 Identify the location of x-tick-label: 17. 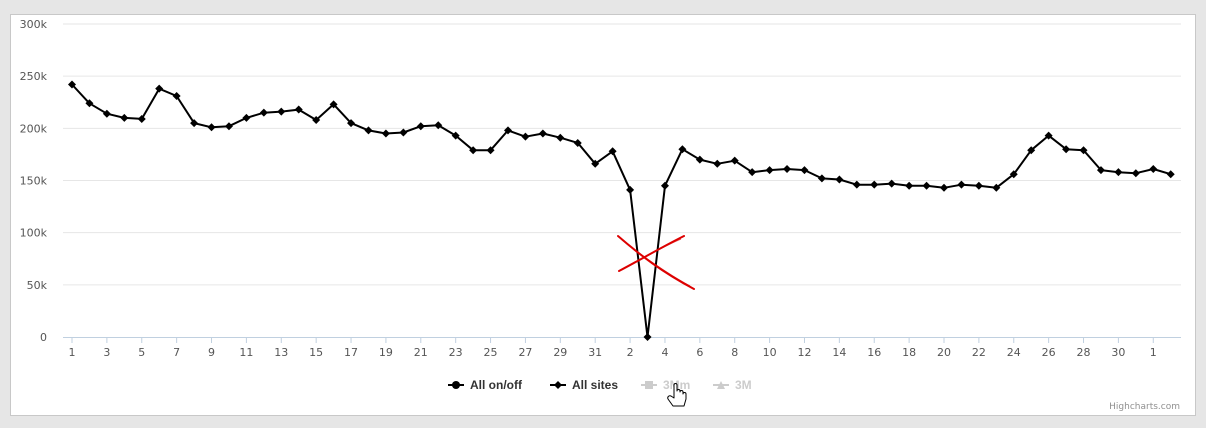
(351, 352).